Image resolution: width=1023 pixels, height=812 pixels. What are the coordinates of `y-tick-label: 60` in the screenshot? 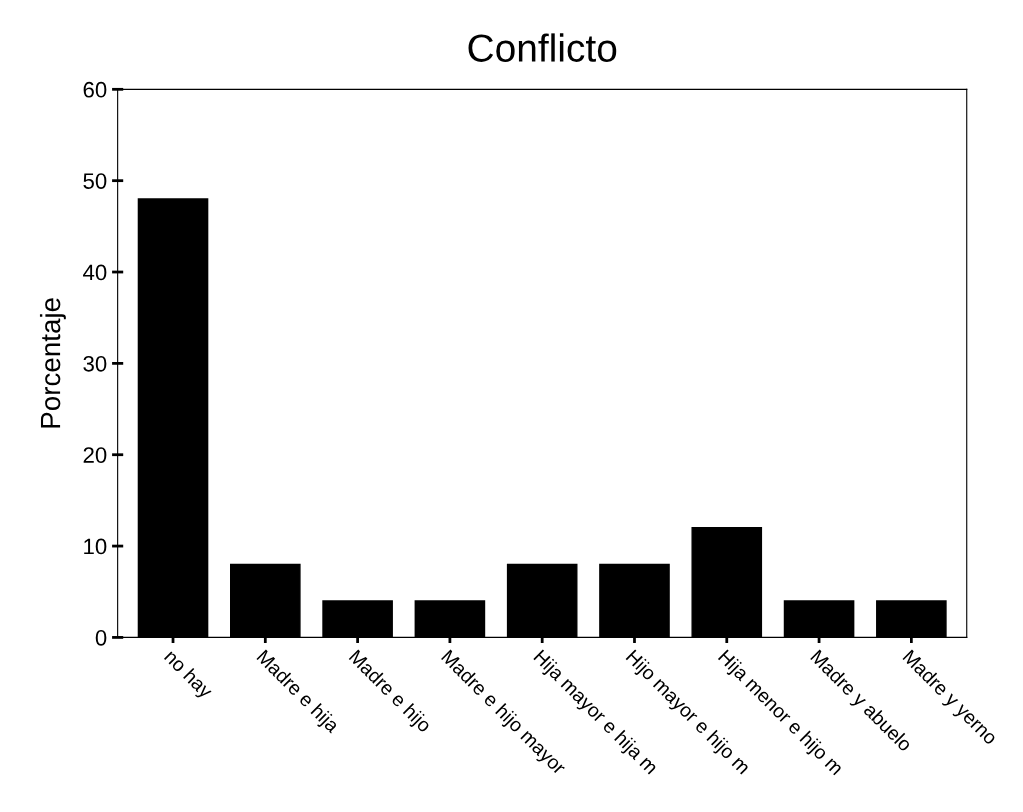 It's located at (95, 89).